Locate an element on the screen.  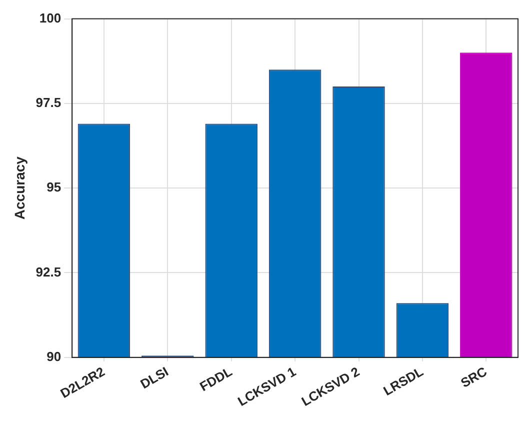
y-tick-label: 100 is located at coordinates (50, 18).